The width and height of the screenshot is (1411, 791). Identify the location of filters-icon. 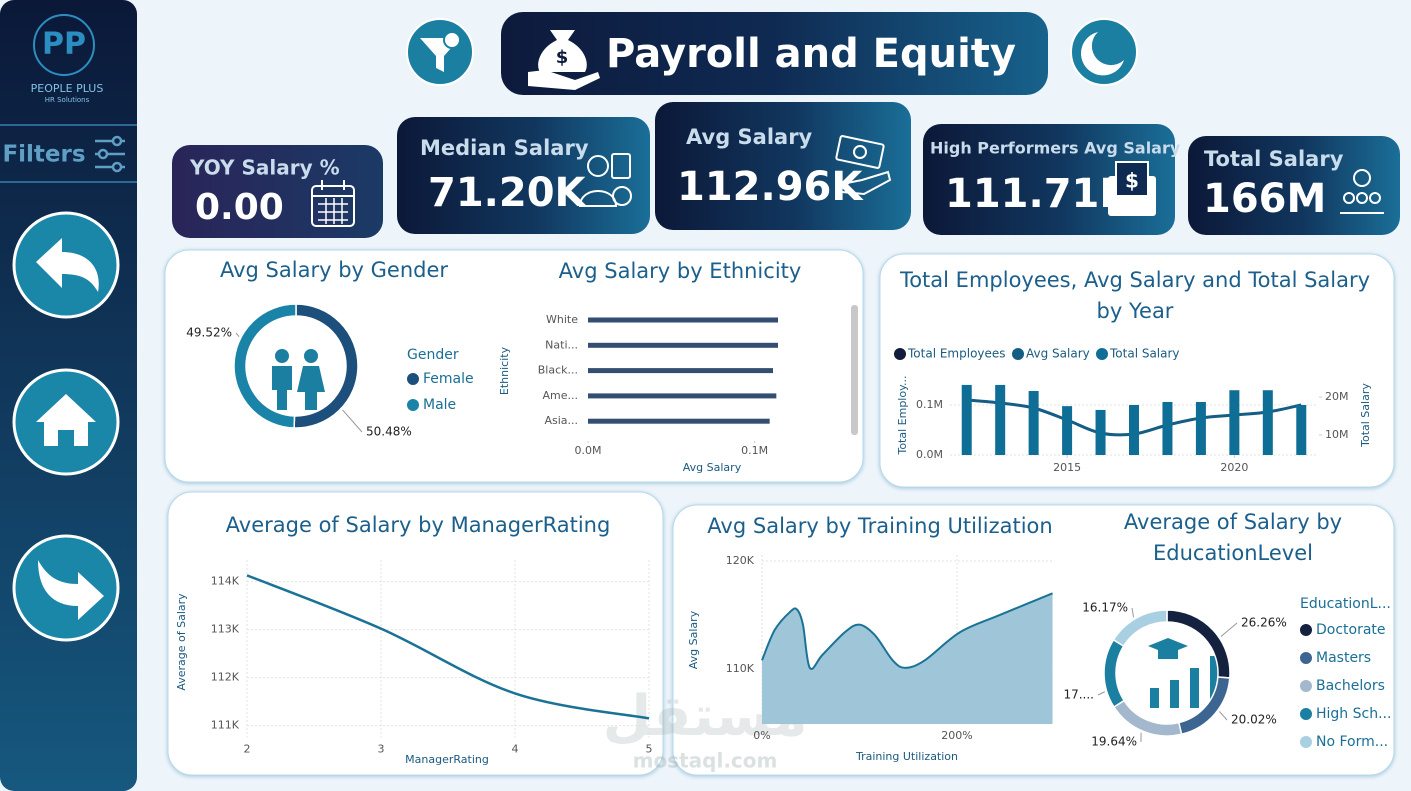
(110, 154).